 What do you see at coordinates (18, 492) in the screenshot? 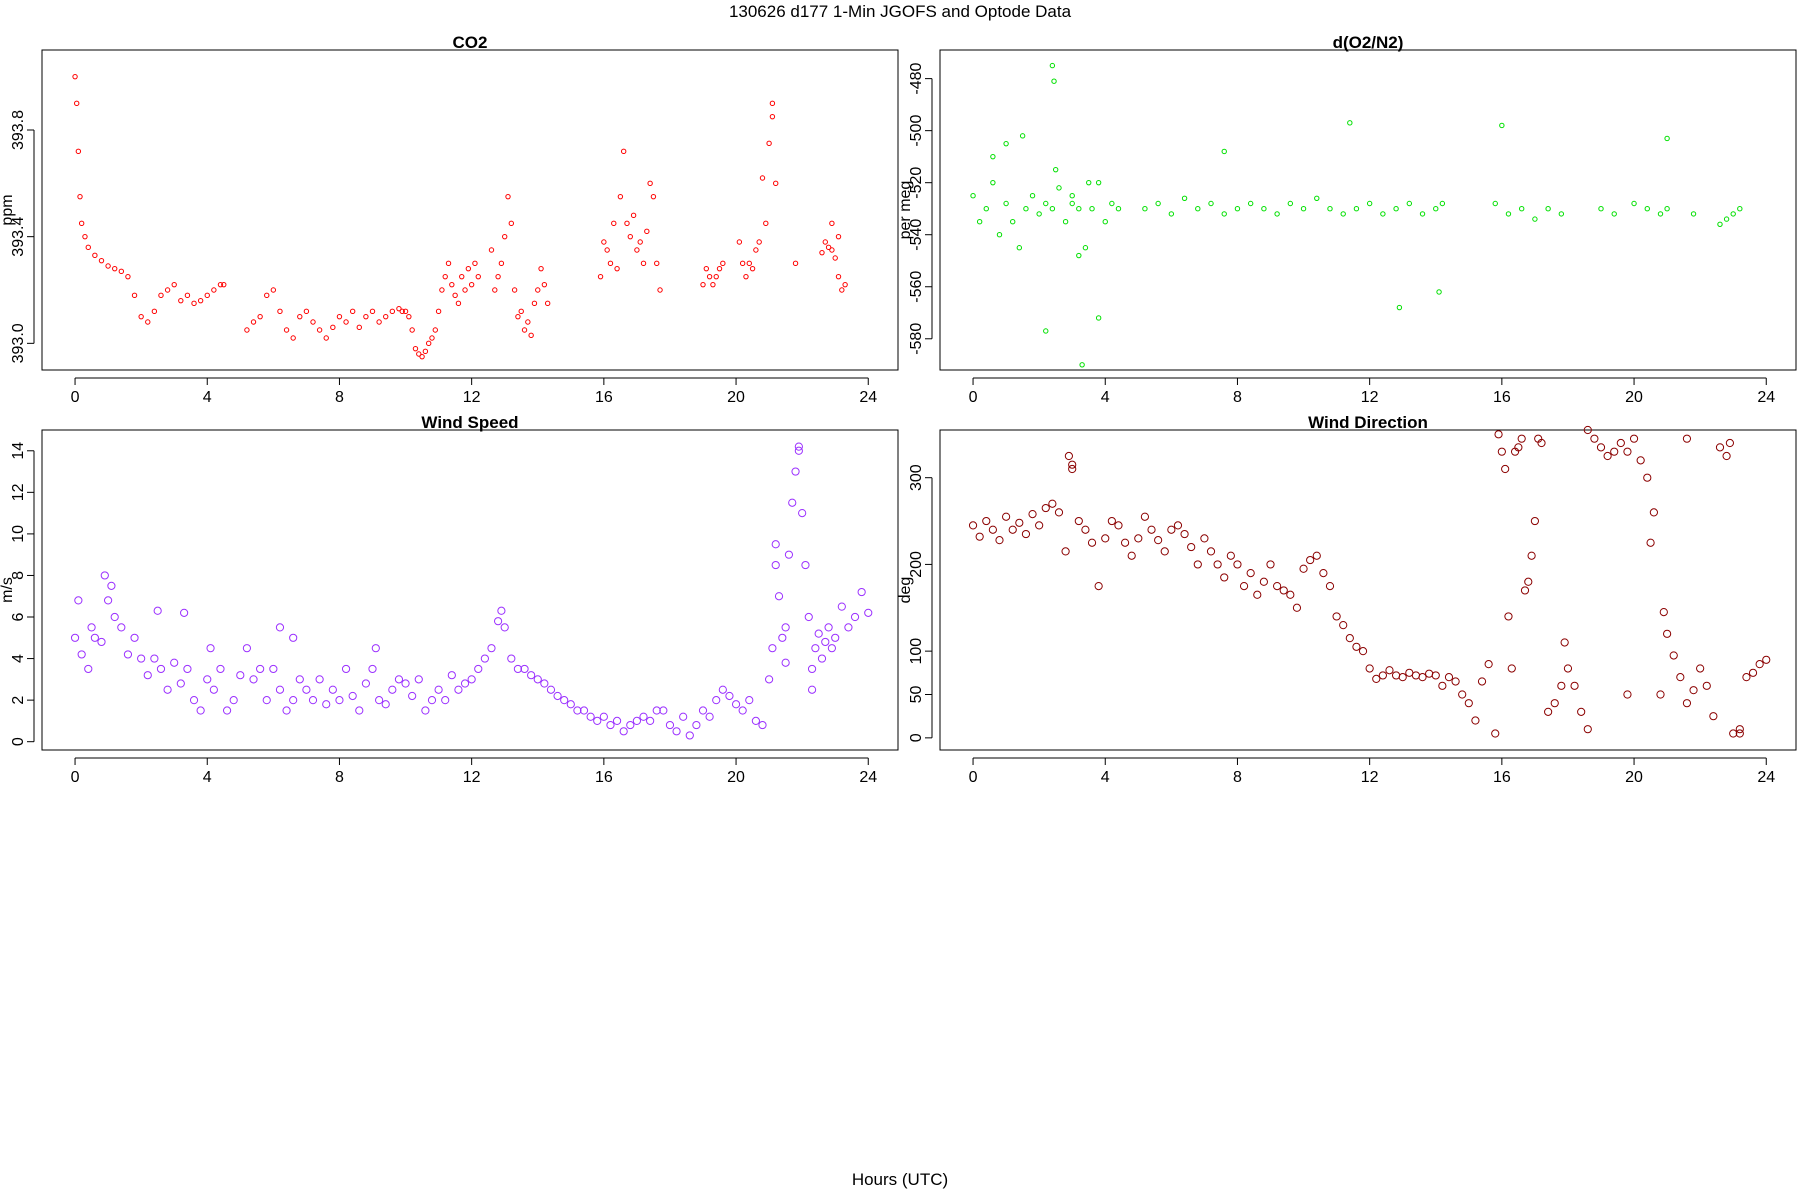
I see `wind_speed-y-tick-label: 12` at bounding box center [18, 492].